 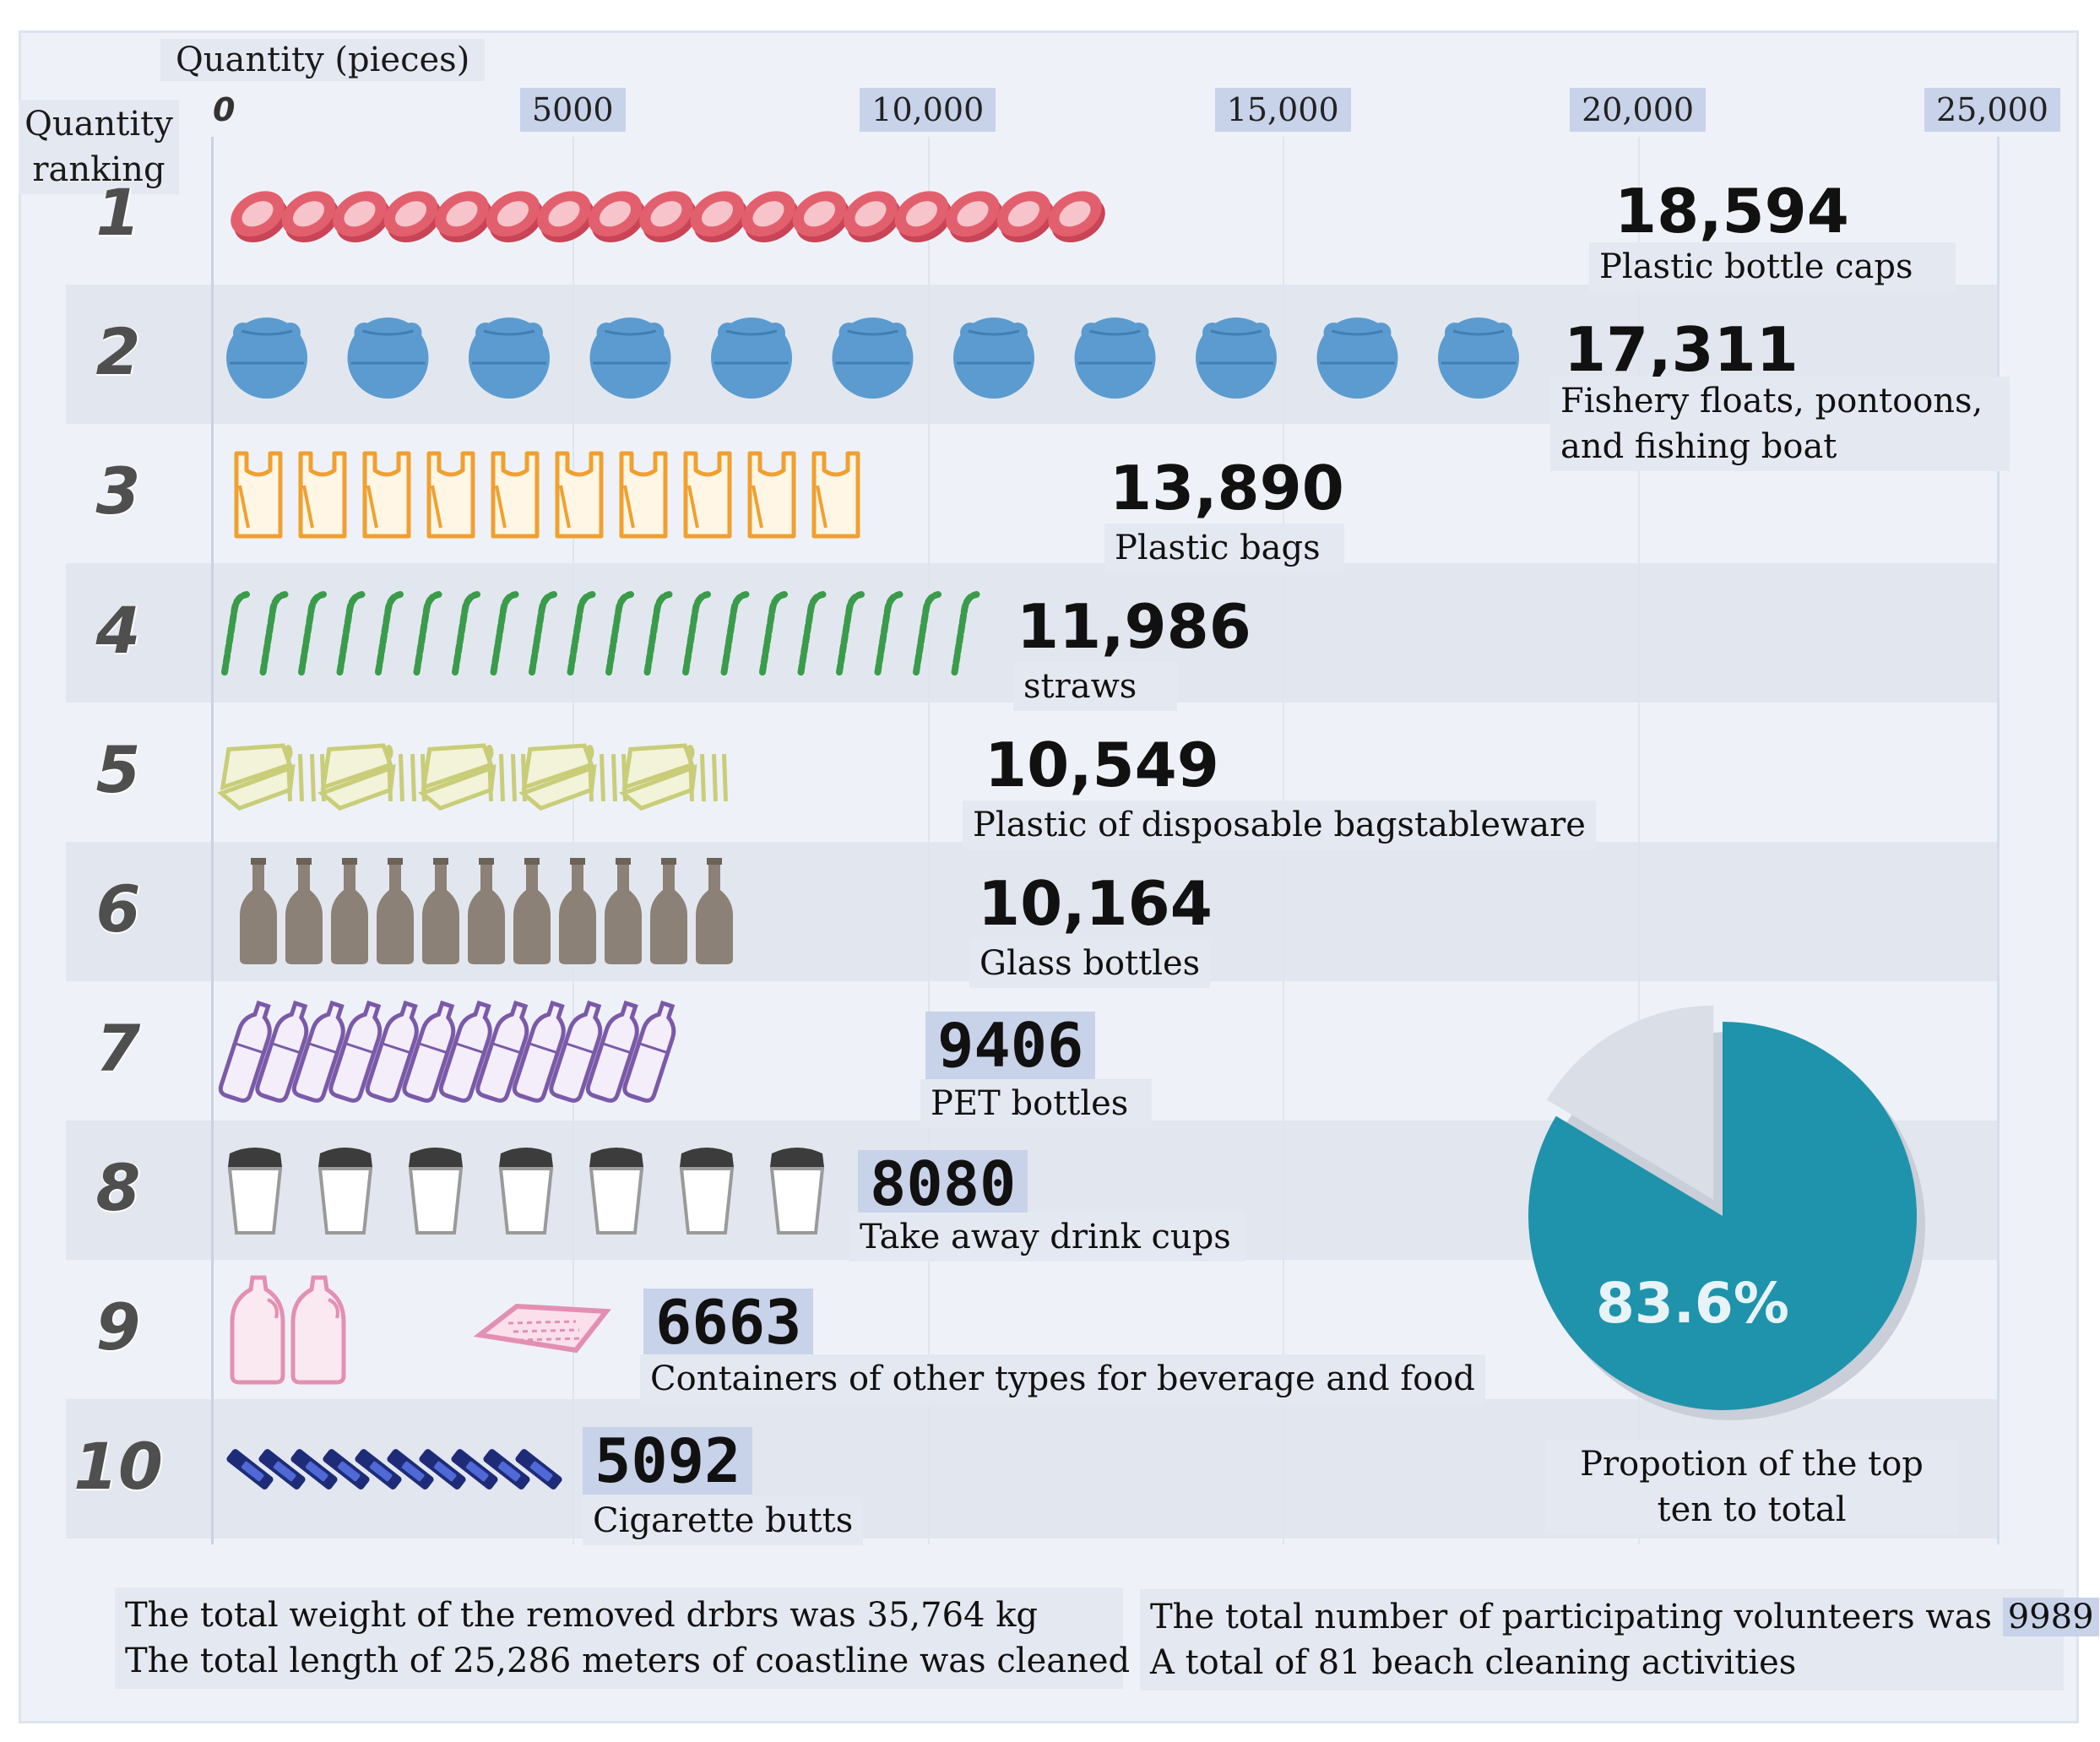 What do you see at coordinates (118, 491) in the screenshot?
I see `rank-label: 3` at bounding box center [118, 491].